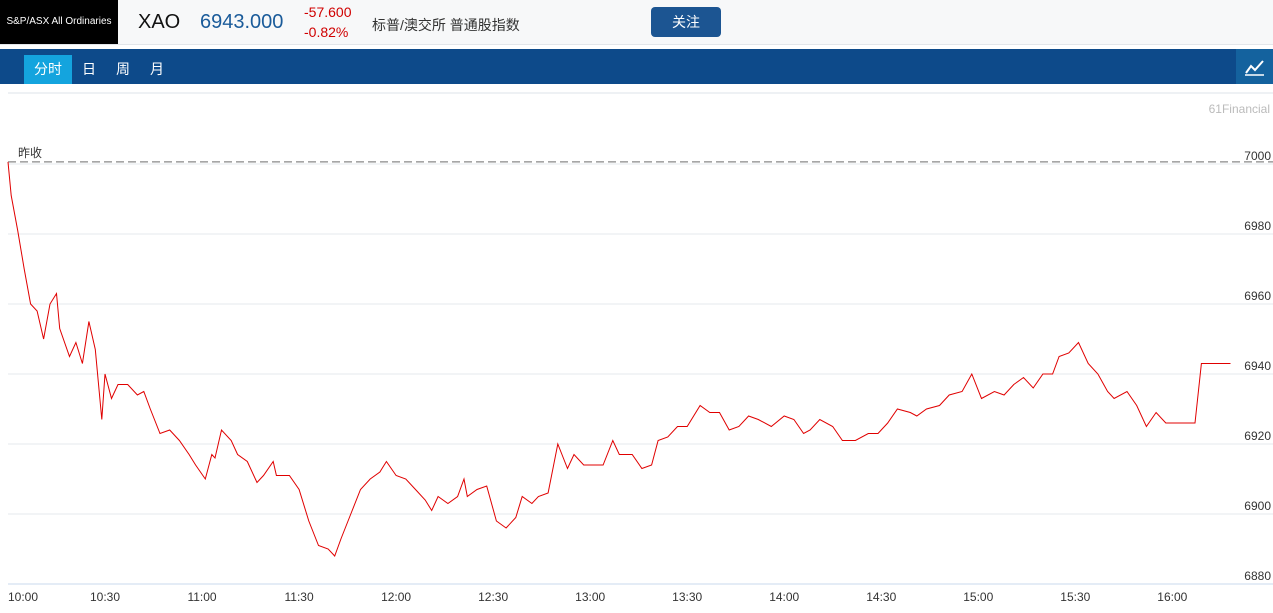 This screenshot has width=1273, height=613. Describe the element at coordinates (1257, 226) in the screenshot. I see `y-tick-label: 6980` at that location.